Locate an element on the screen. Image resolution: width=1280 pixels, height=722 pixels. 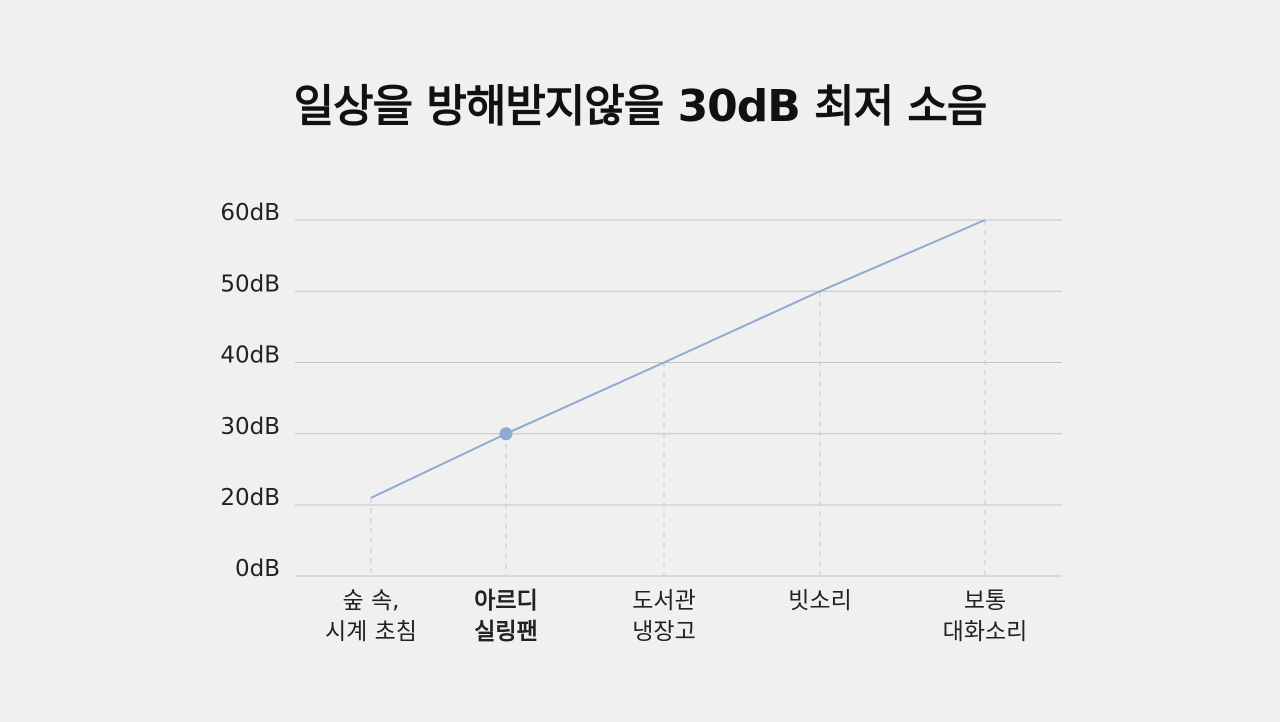
y-tick-label: 40dB is located at coordinates (250, 356).